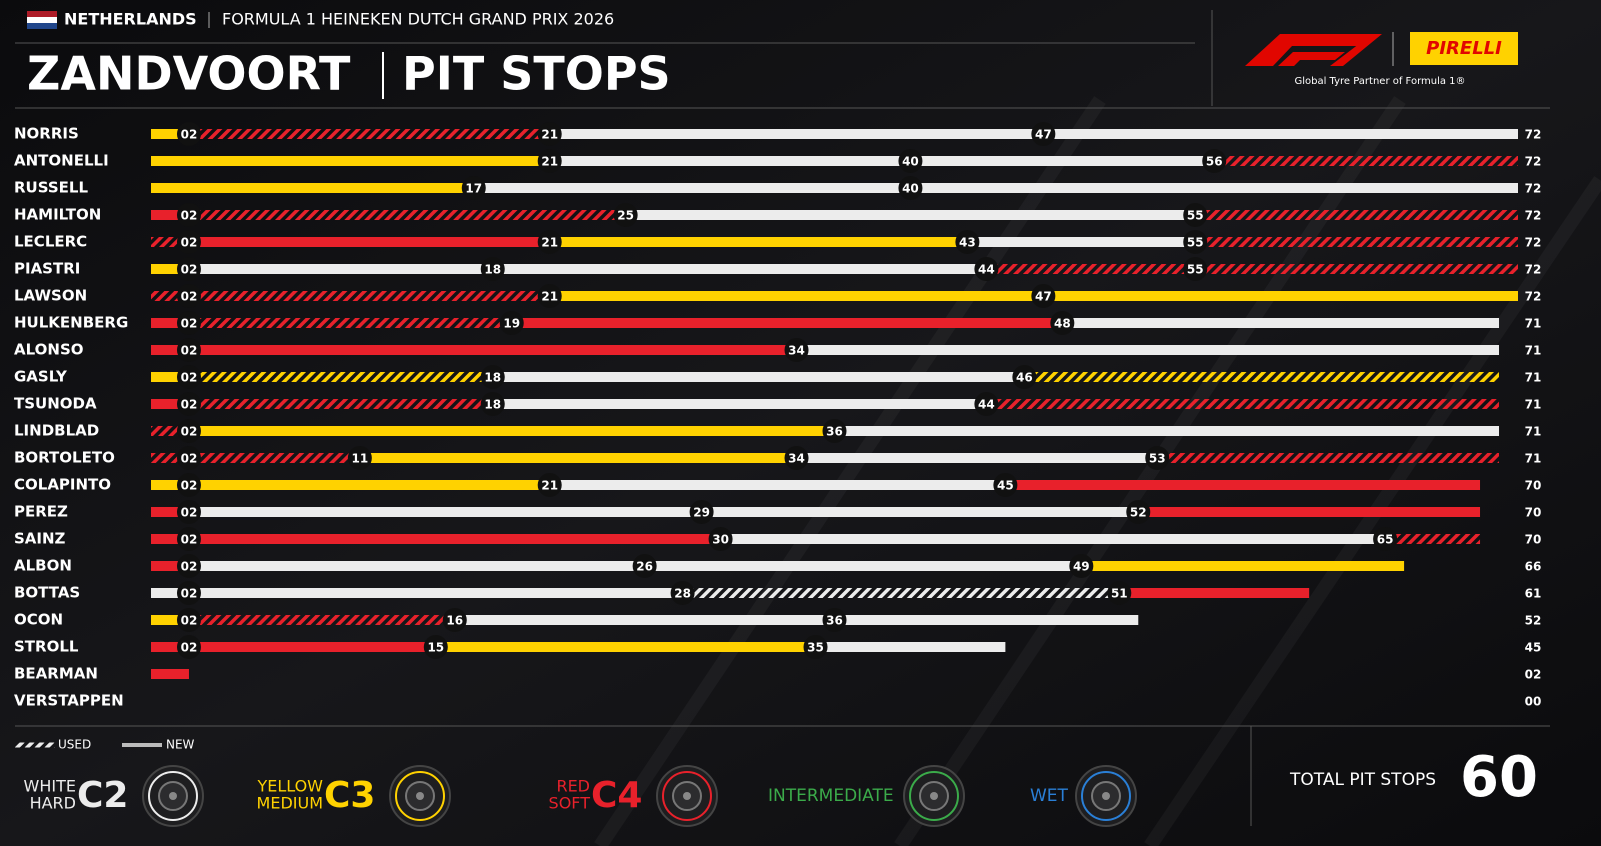 This screenshot has height=846, width=1601. What do you see at coordinates (71, 323) in the screenshot?
I see `driver-name: HULKENBERG` at bounding box center [71, 323].